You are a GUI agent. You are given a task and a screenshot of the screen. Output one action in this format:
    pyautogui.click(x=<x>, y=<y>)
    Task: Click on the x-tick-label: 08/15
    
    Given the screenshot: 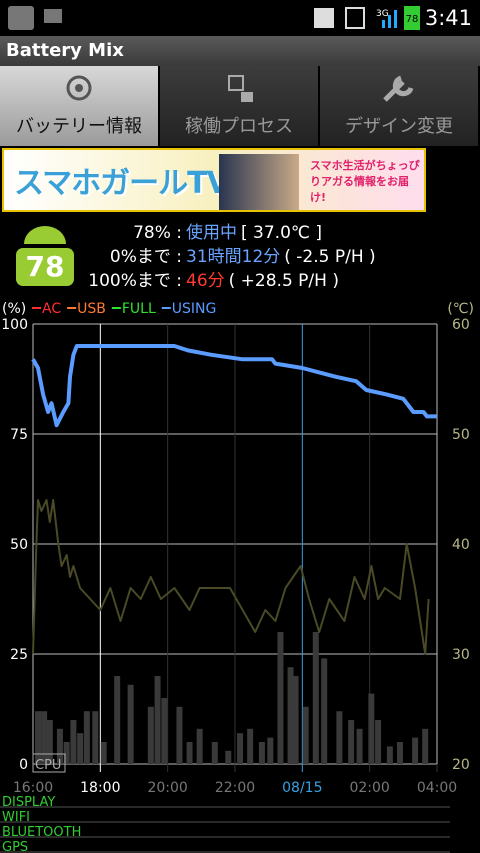 What is the action you would take?
    pyautogui.click(x=302, y=788)
    